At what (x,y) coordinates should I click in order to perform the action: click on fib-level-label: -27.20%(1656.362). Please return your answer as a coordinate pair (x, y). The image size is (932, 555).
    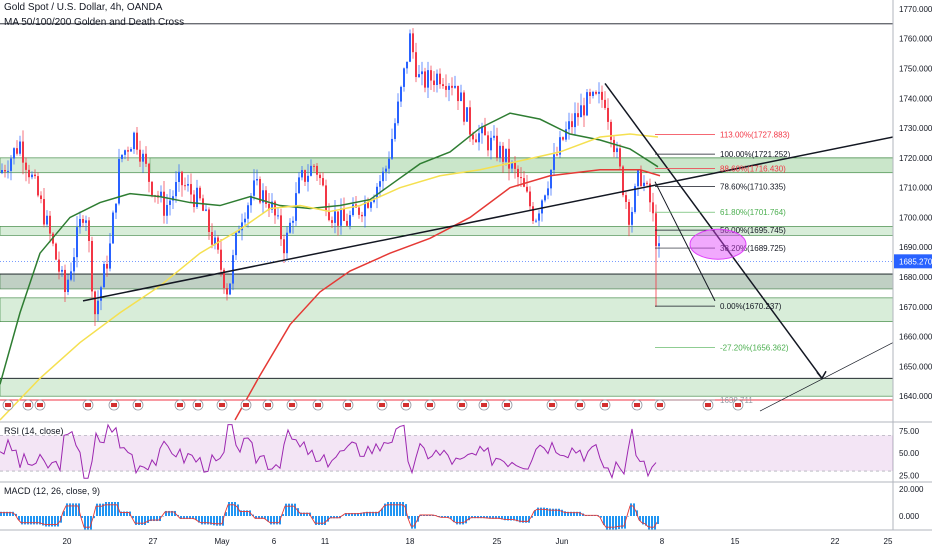
    Looking at the image, I should click on (754, 347).